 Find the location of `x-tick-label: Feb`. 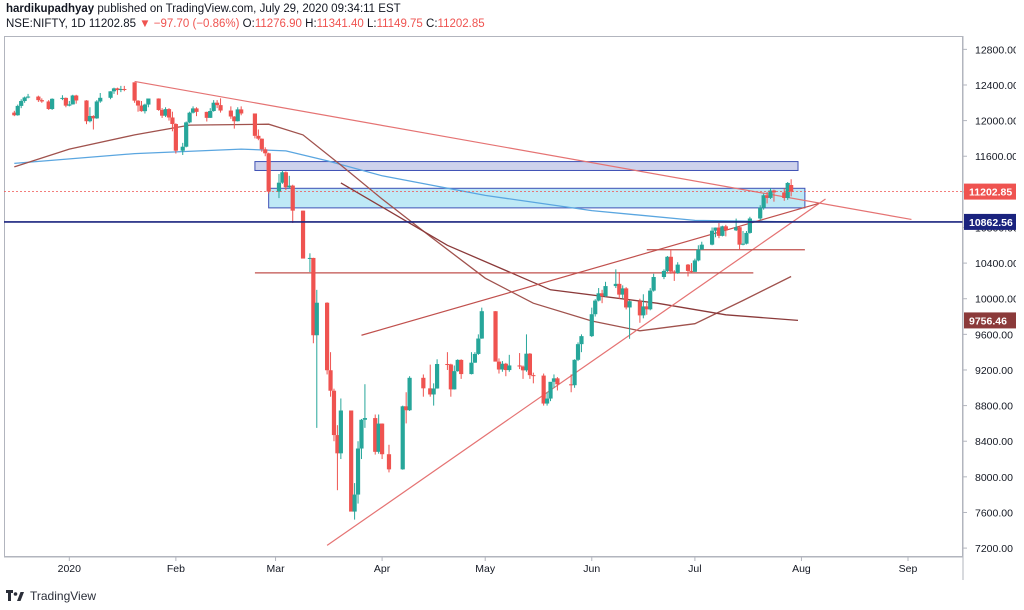

x-tick-label: Feb is located at coordinates (176, 569).